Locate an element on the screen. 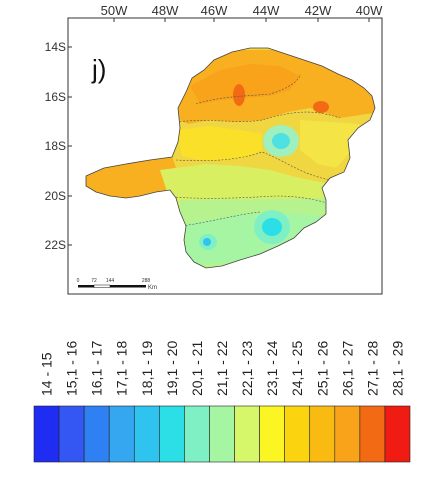 This screenshot has width=442, height=477. legend-label: 21,1 - 22 is located at coordinates (222, 368).